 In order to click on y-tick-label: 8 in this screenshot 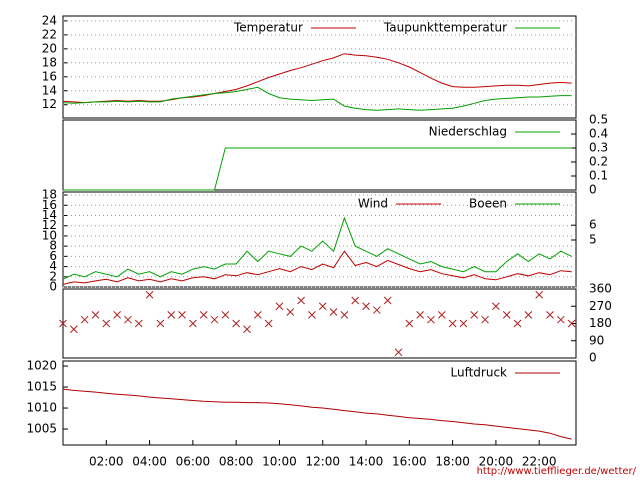, I will do `click(53, 246)`.